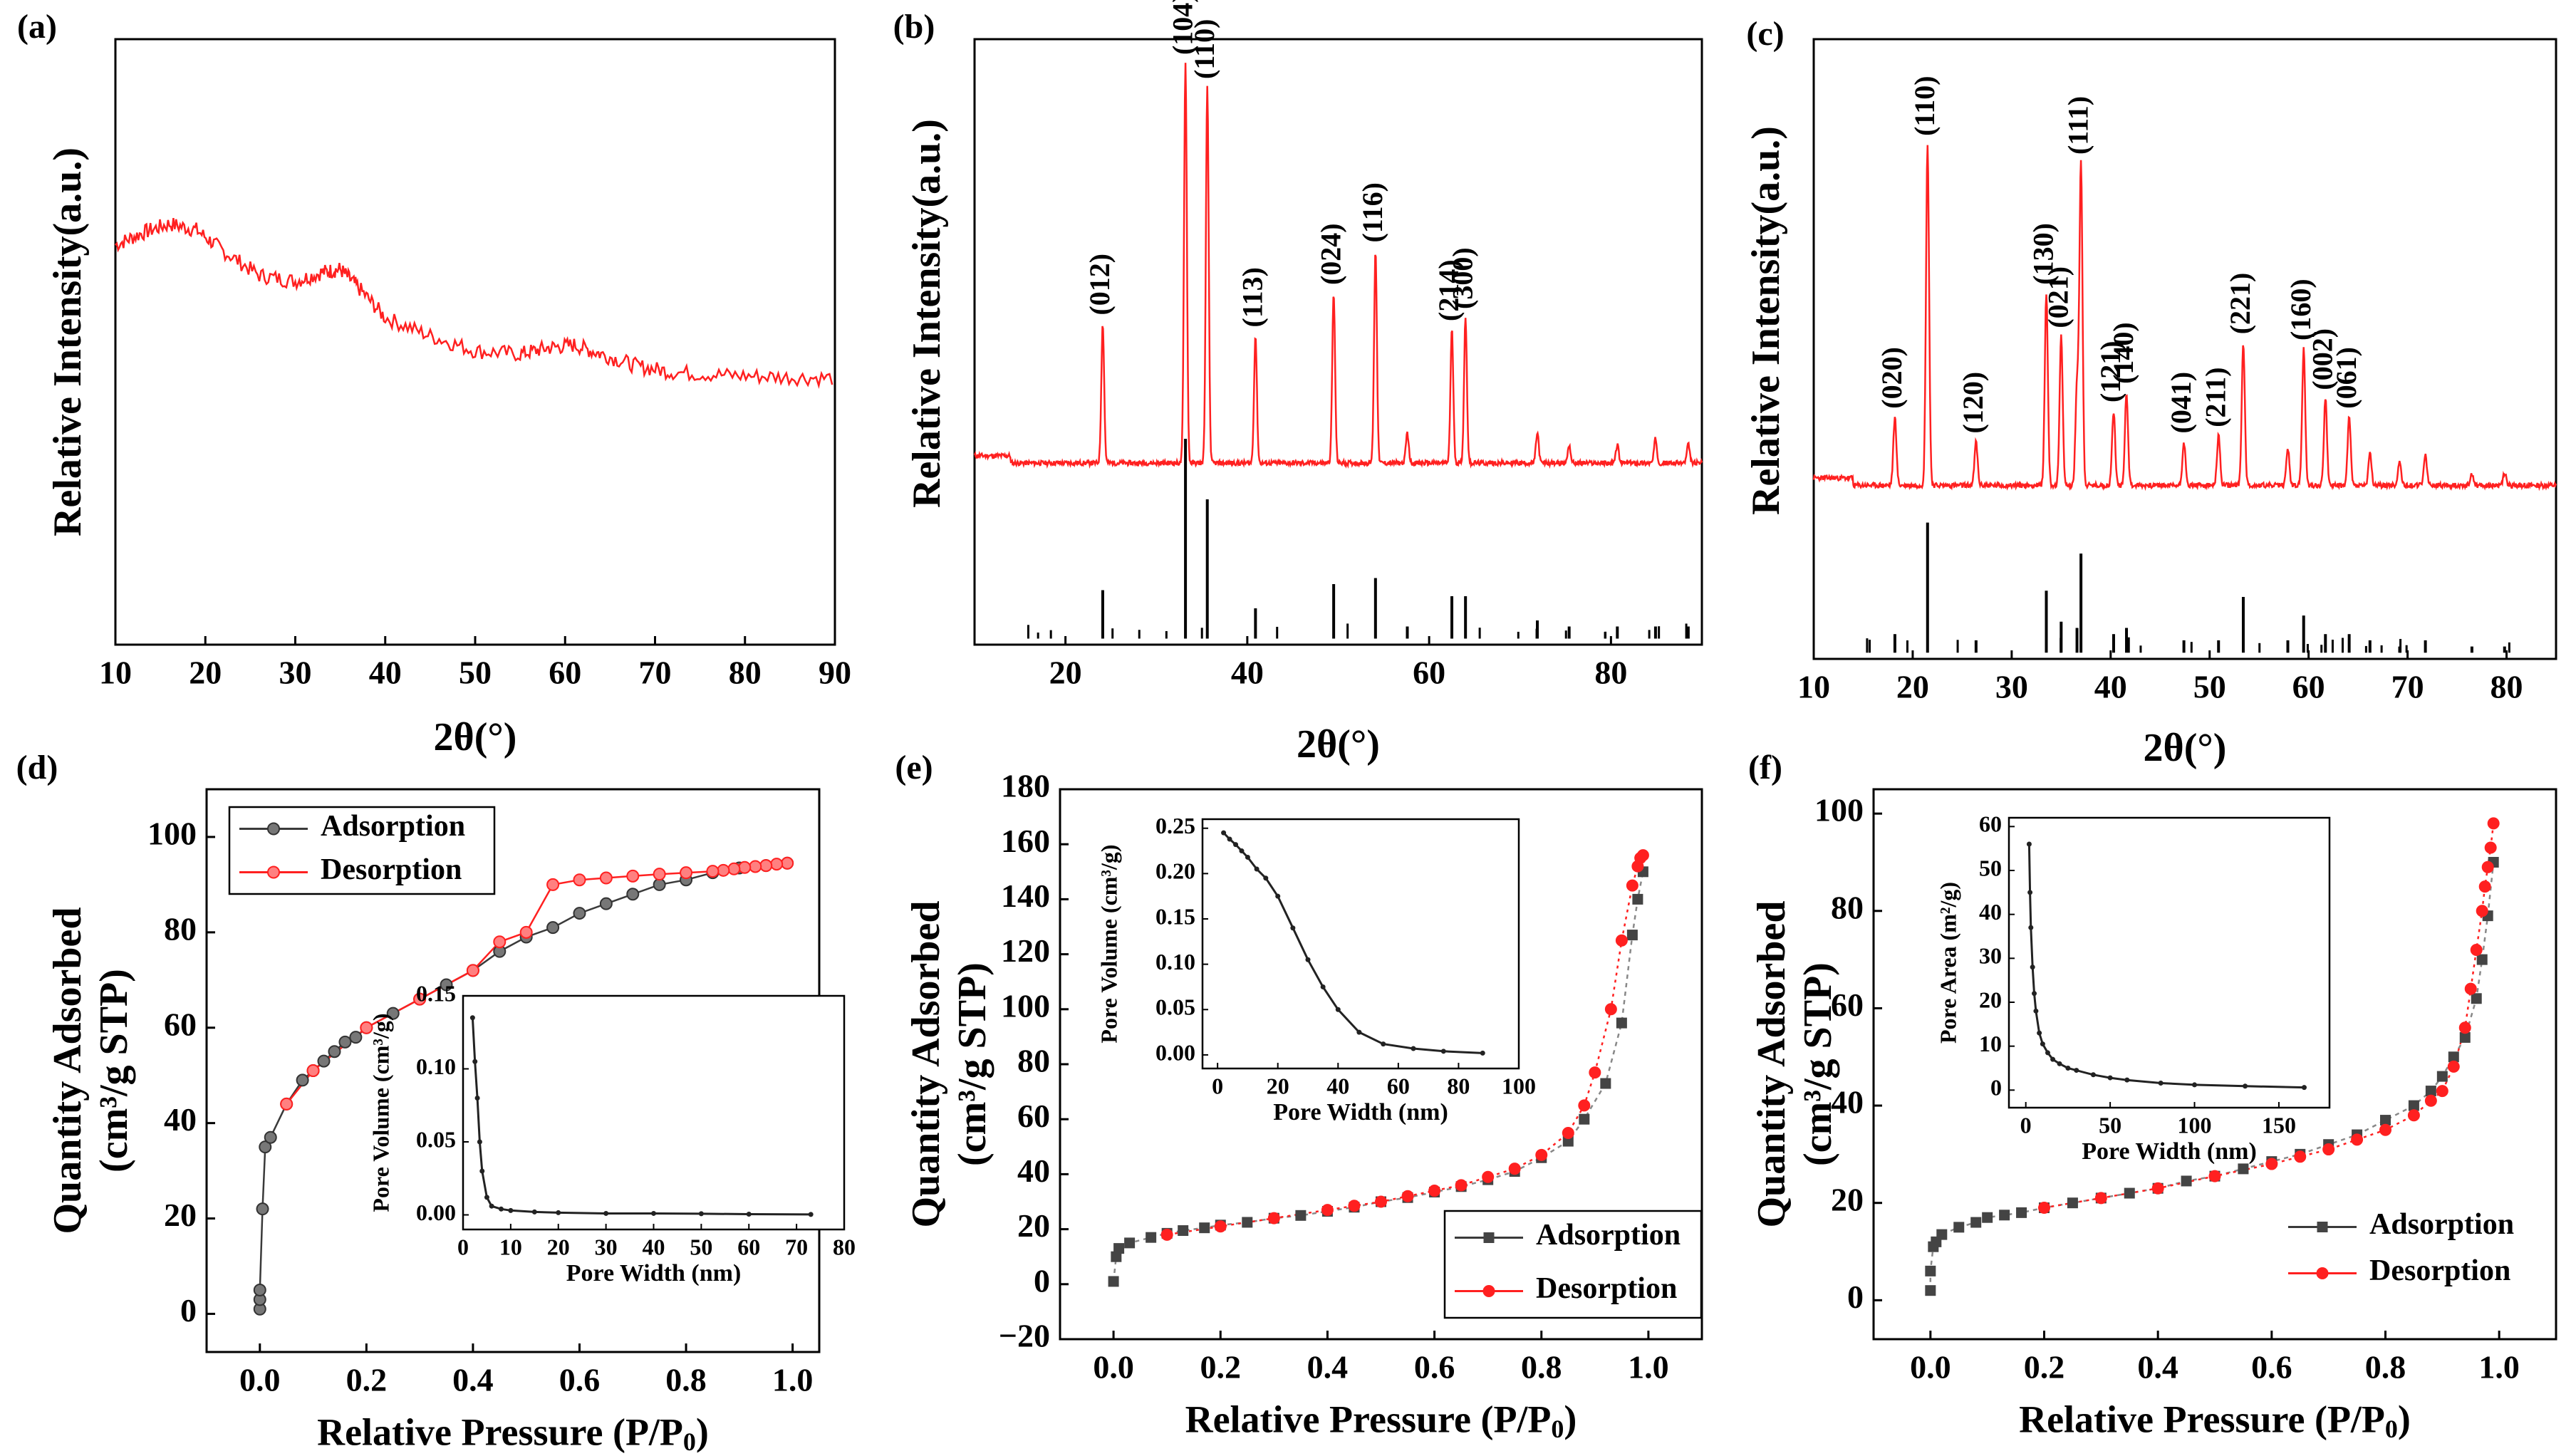 This screenshot has height=1456, width=2571. What do you see at coordinates (2058, 297) in the screenshot?
I see `peak-label: (021)` at bounding box center [2058, 297].